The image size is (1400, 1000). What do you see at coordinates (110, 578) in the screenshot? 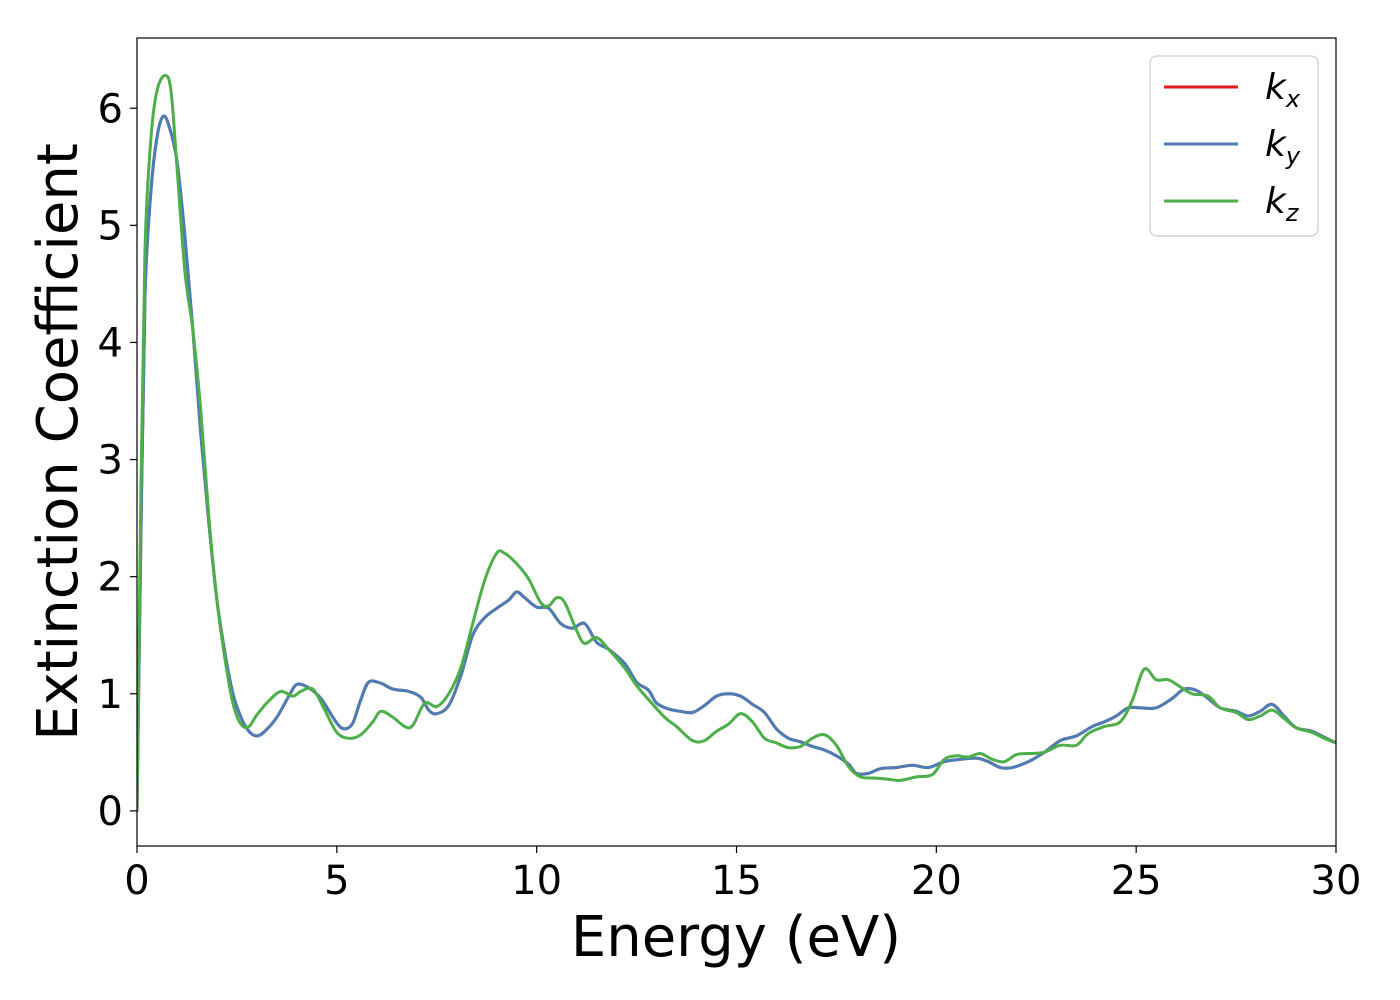
I see `y-tick-label: 2` at bounding box center [110, 578].